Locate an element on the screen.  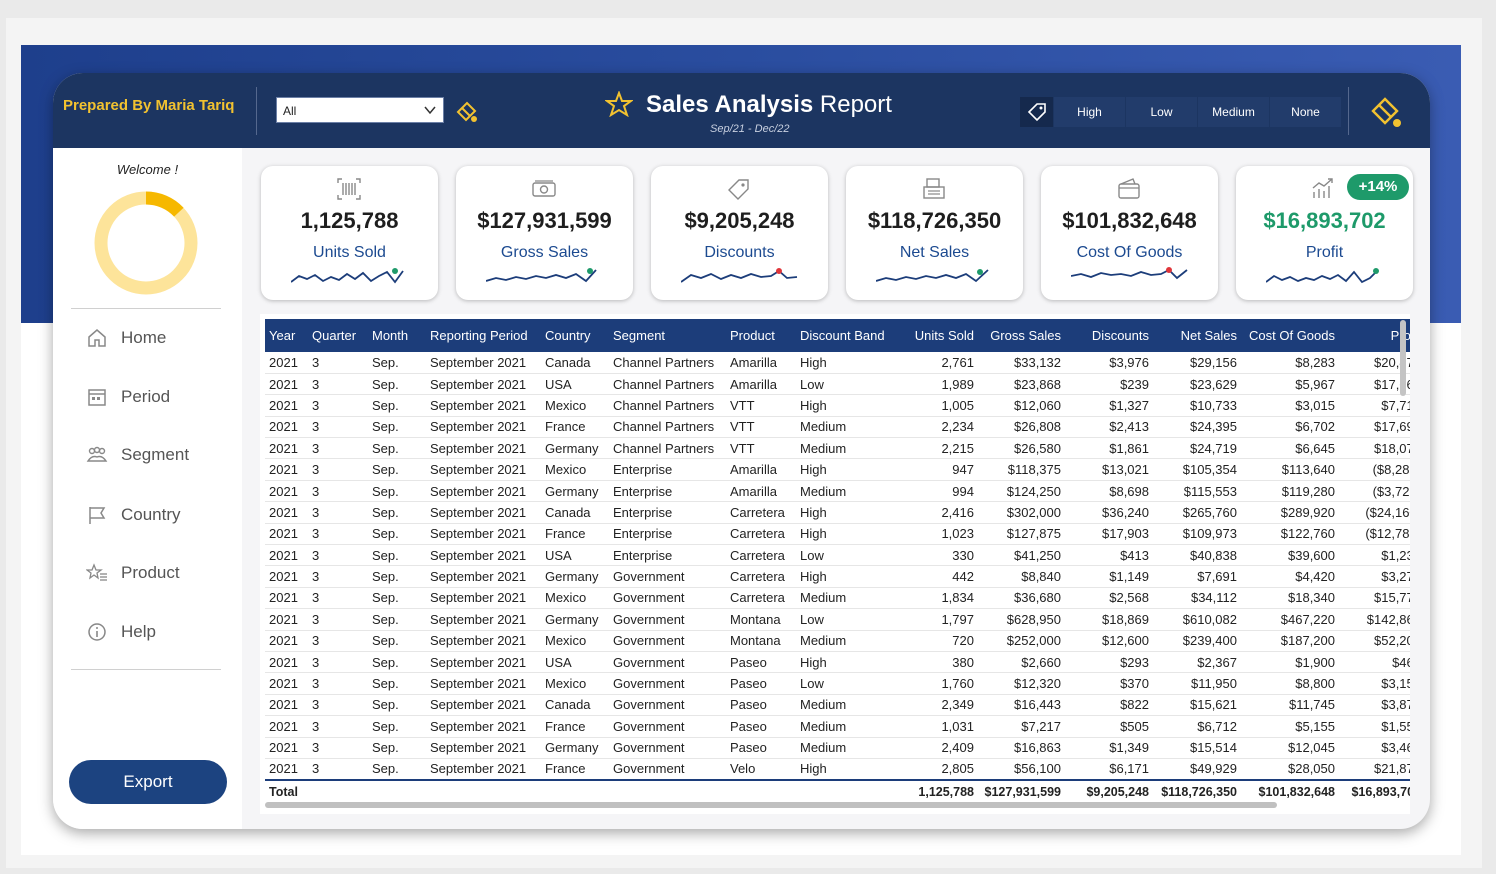
sidebar-item-segment: Segment is located at coordinates (137, 455).